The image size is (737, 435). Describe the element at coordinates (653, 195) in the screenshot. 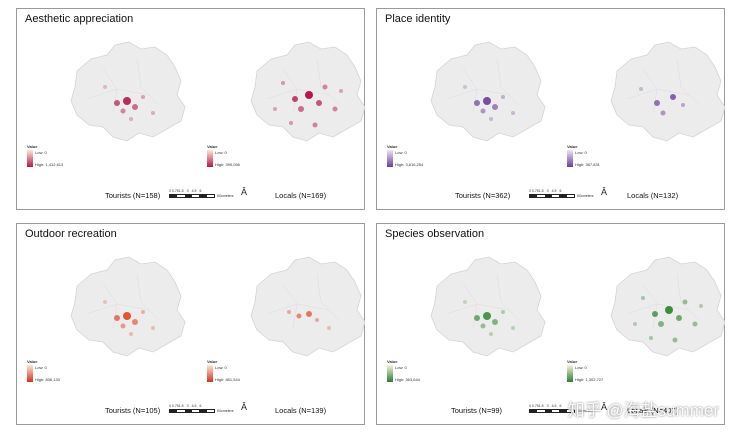

I see `caption-locals: Locals (N=132)` at that location.